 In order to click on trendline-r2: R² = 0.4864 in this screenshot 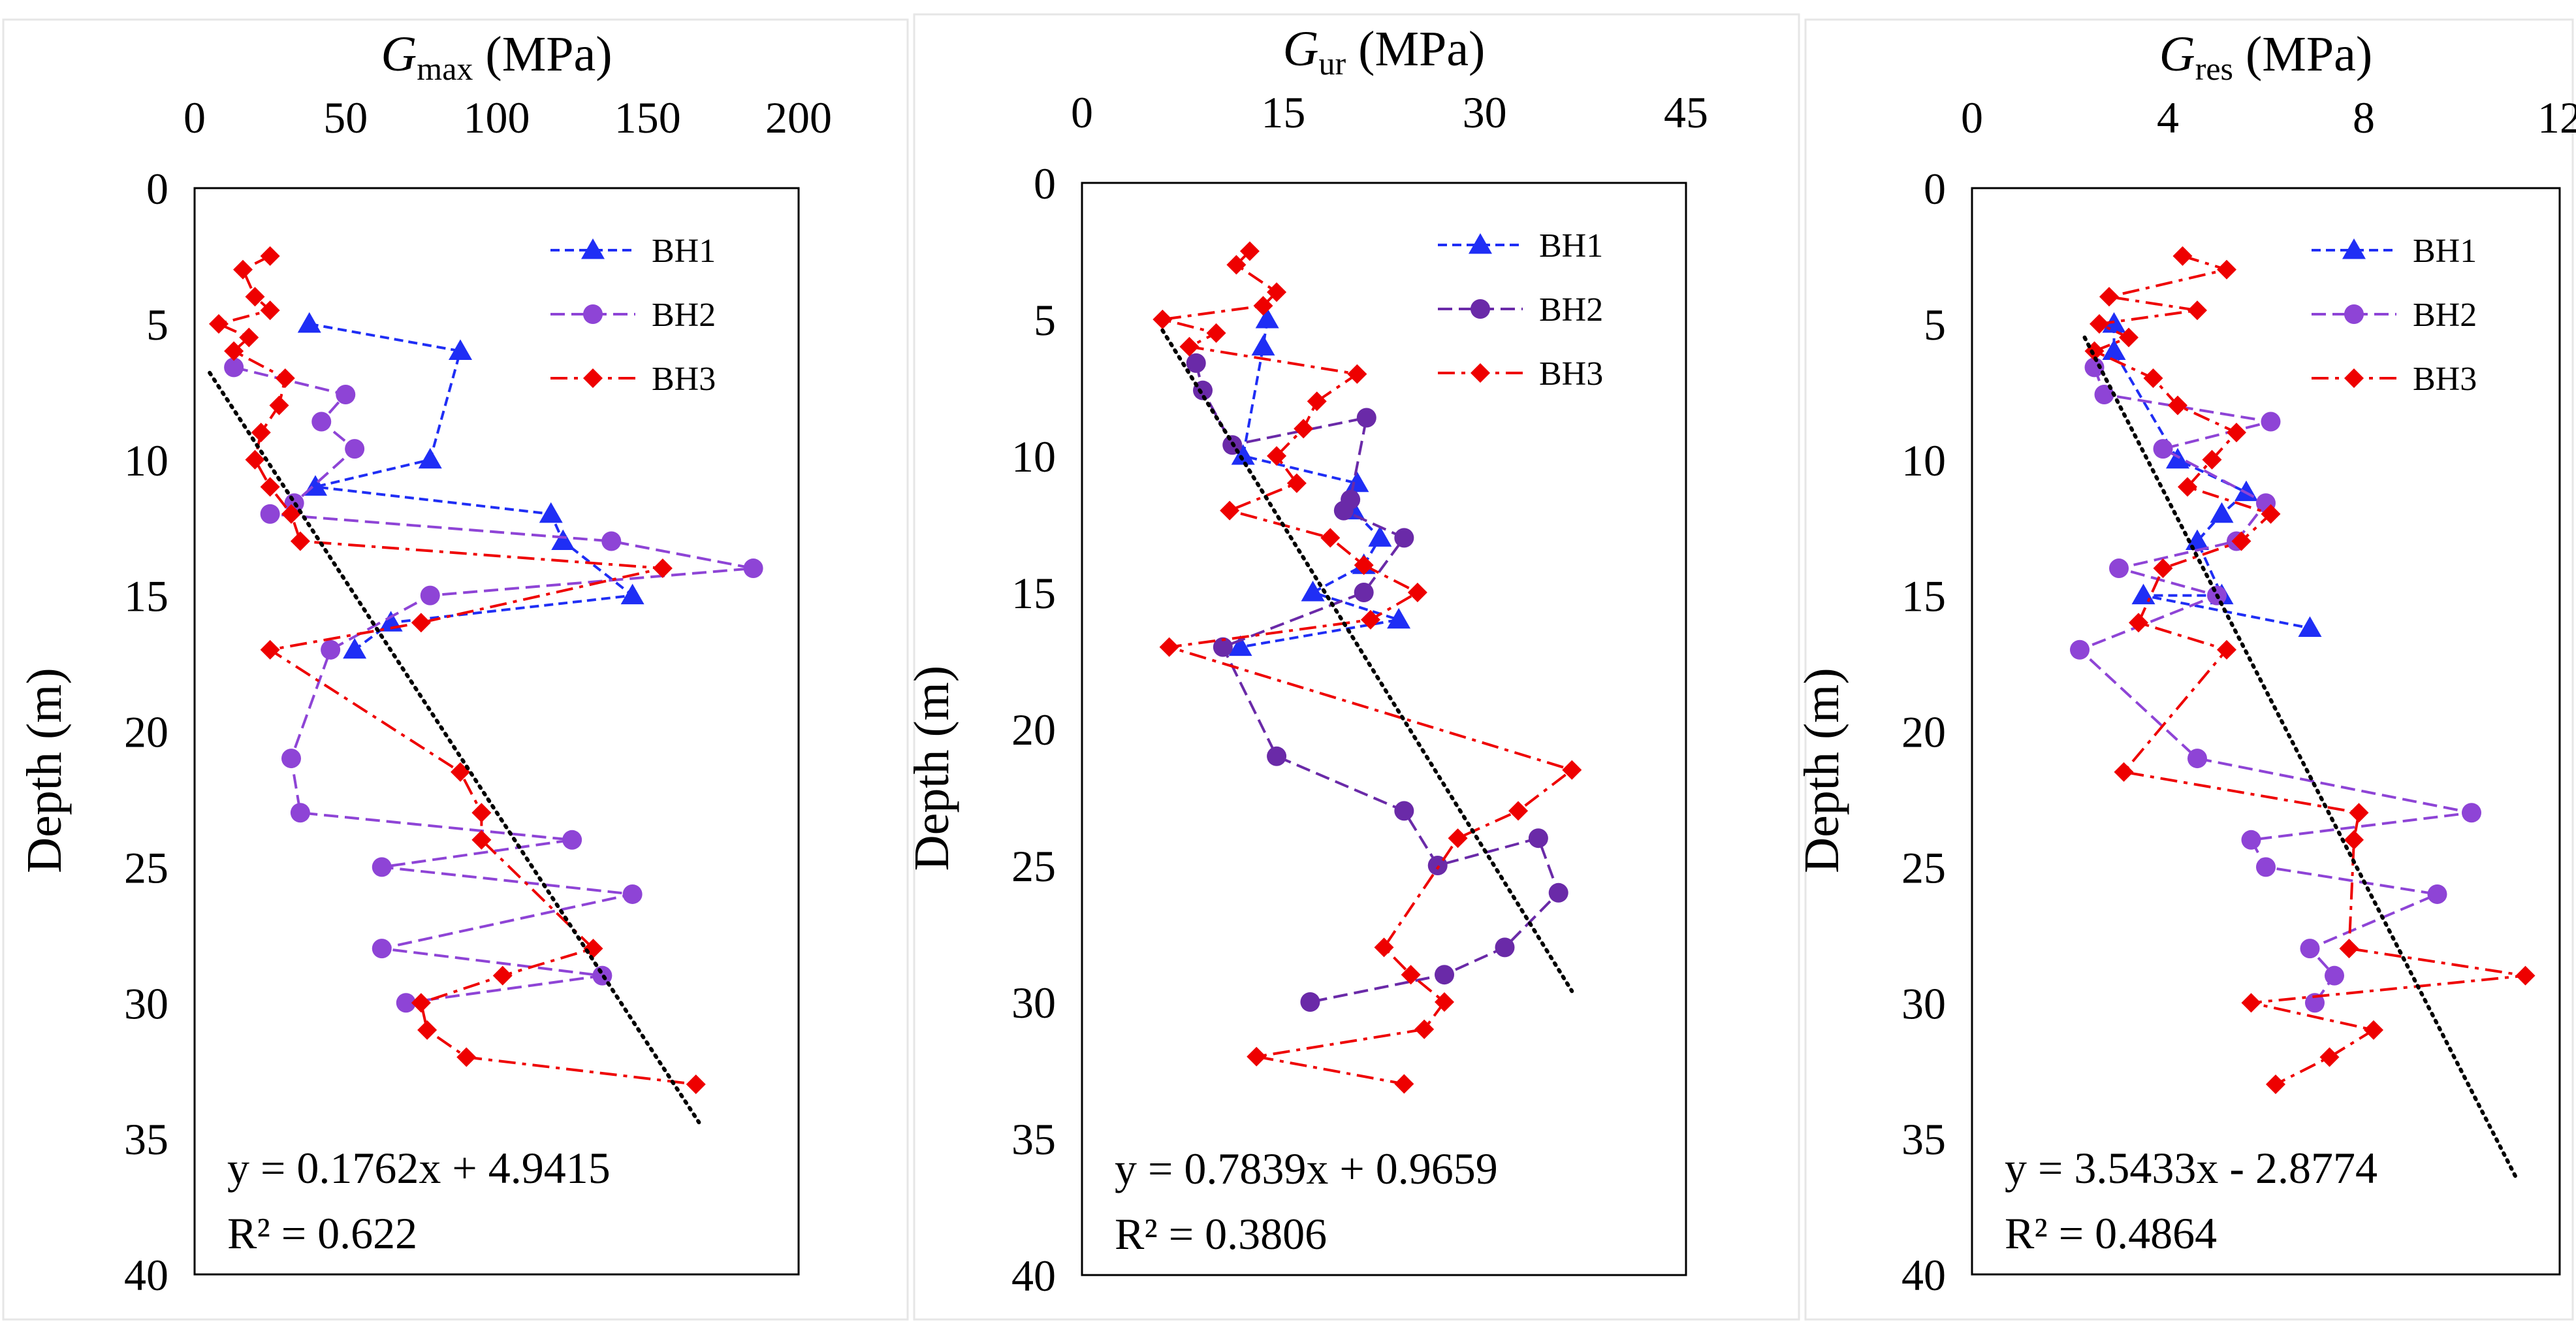, I will do `click(2111, 1233)`.